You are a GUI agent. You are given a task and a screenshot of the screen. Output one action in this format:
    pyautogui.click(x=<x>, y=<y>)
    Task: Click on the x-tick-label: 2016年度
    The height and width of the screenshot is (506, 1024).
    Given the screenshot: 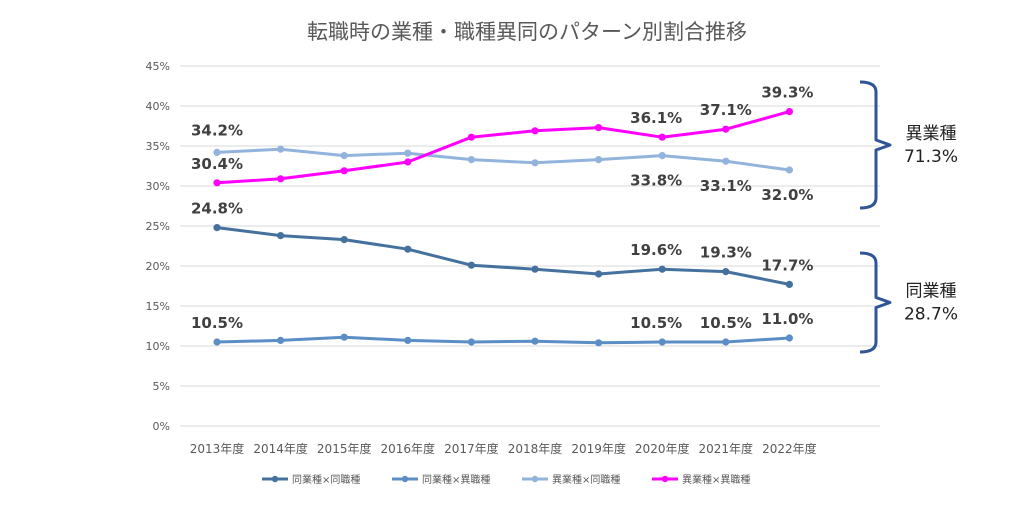 What is the action you would take?
    pyautogui.click(x=408, y=448)
    